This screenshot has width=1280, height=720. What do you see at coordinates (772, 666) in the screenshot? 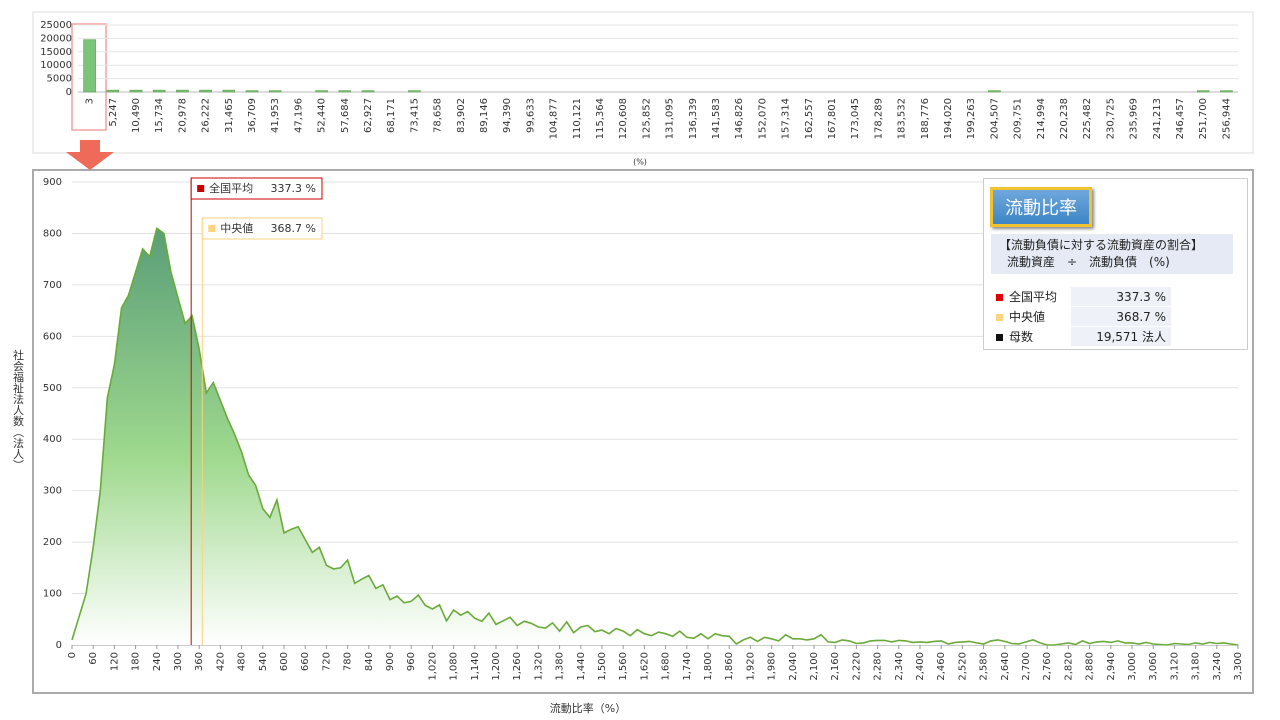
I see `x-tick-label: 1,980` at bounding box center [772, 666].